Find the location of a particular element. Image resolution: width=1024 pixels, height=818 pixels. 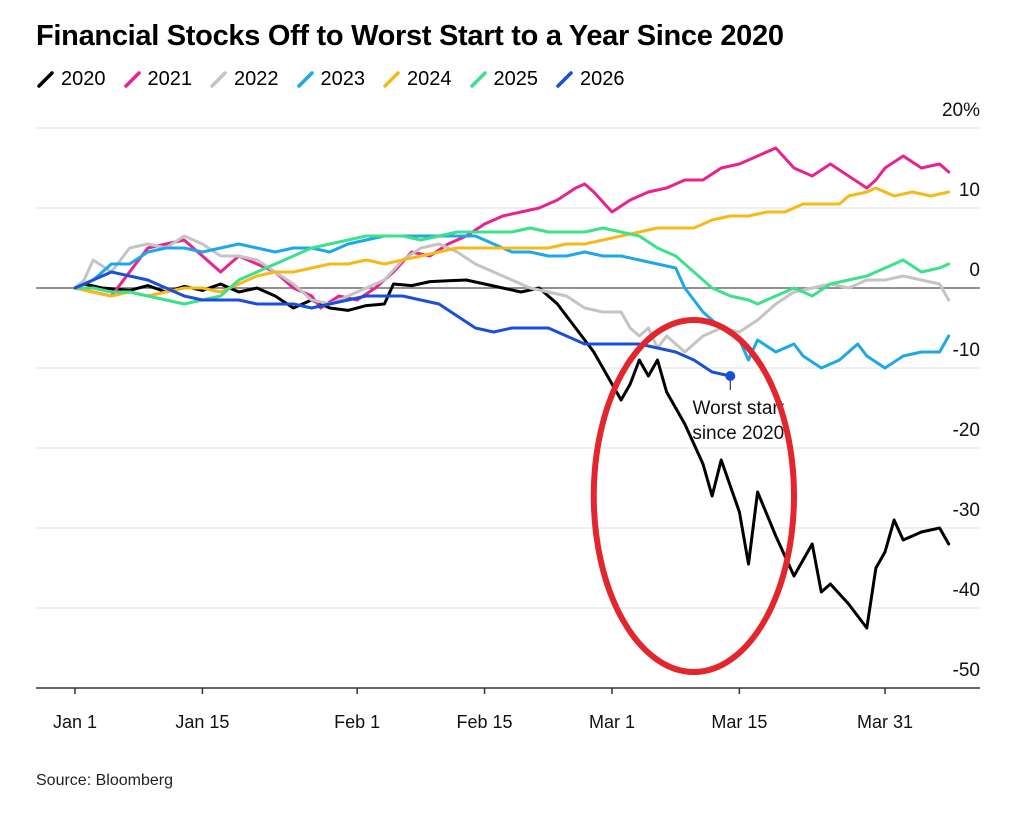

legend-item-2022: 2022 is located at coordinates (244, 79).